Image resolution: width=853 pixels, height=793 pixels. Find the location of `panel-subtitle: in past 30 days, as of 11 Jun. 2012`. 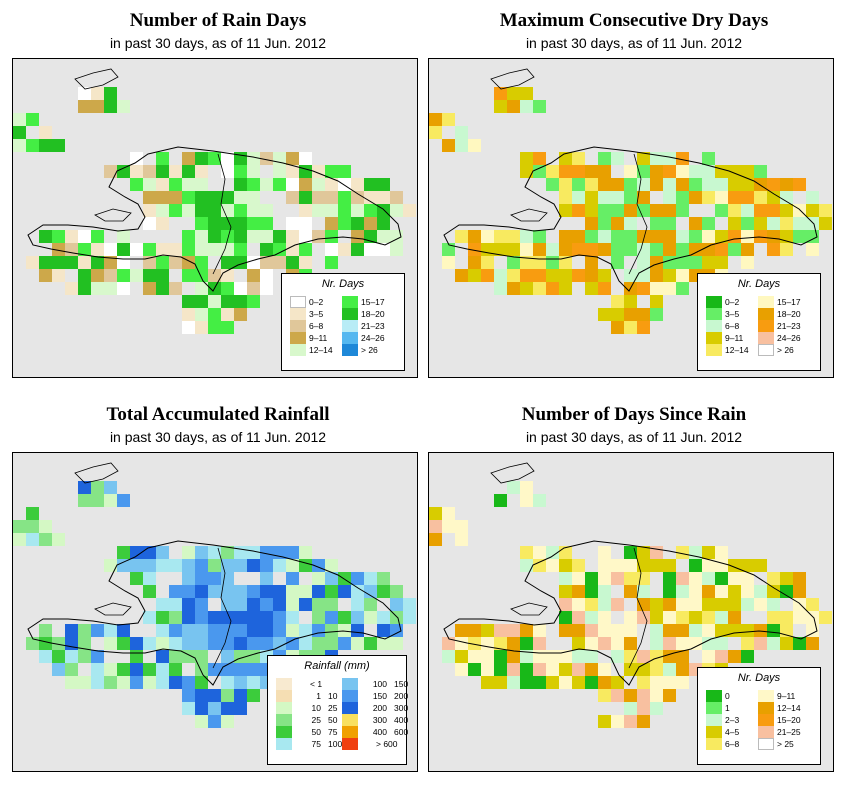

panel-subtitle: in past 30 days, as of 11 Jun. 2012 is located at coordinates (634, 437).